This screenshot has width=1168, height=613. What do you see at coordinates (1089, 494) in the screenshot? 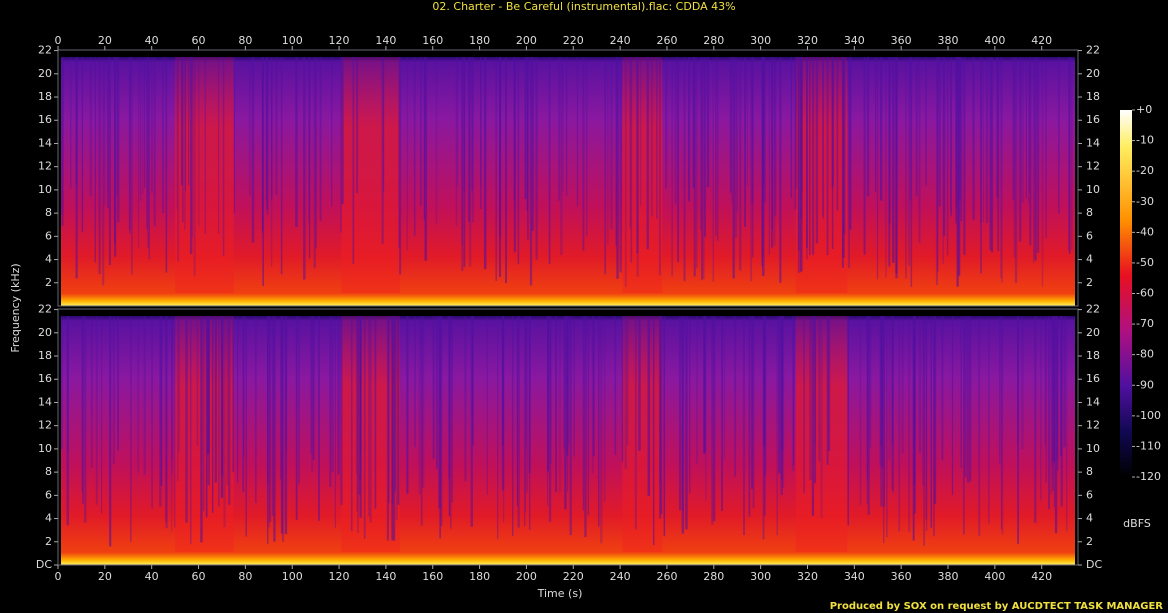
I see `y-tick-label-right: 6` at bounding box center [1089, 494].